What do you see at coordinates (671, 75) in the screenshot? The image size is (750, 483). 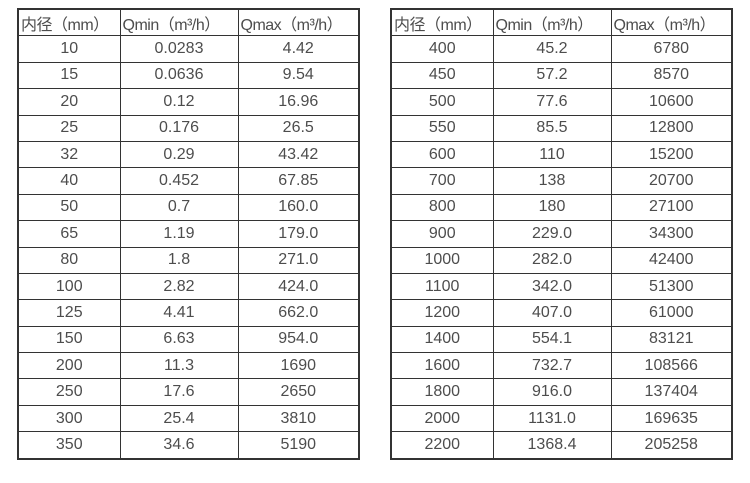 I see `table-cell: 8570` at bounding box center [671, 75].